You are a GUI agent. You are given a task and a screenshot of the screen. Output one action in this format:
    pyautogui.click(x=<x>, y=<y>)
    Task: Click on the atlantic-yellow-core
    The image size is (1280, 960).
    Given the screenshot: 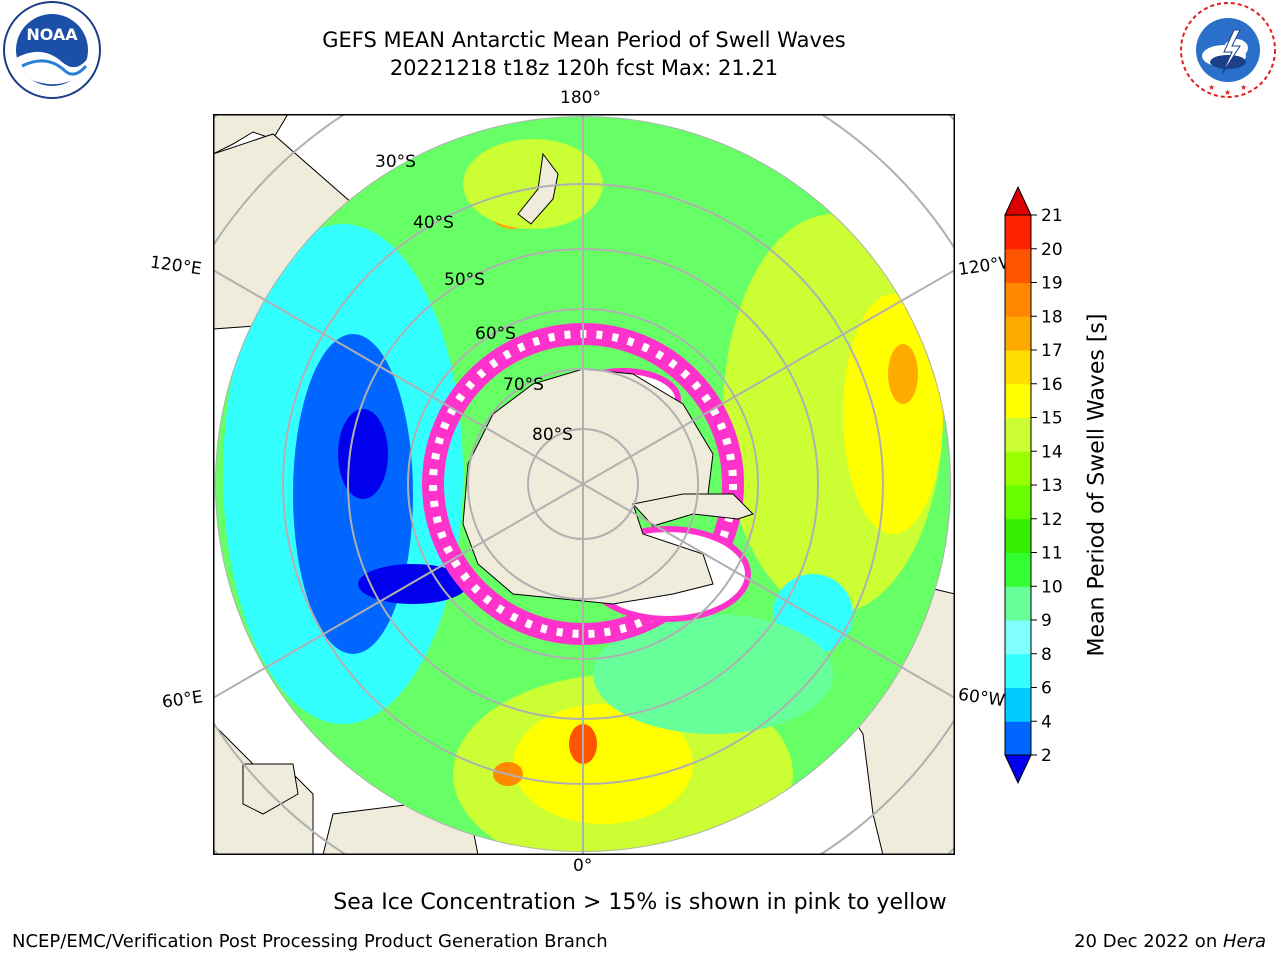 What is the action you would take?
    pyautogui.click(x=603, y=764)
    